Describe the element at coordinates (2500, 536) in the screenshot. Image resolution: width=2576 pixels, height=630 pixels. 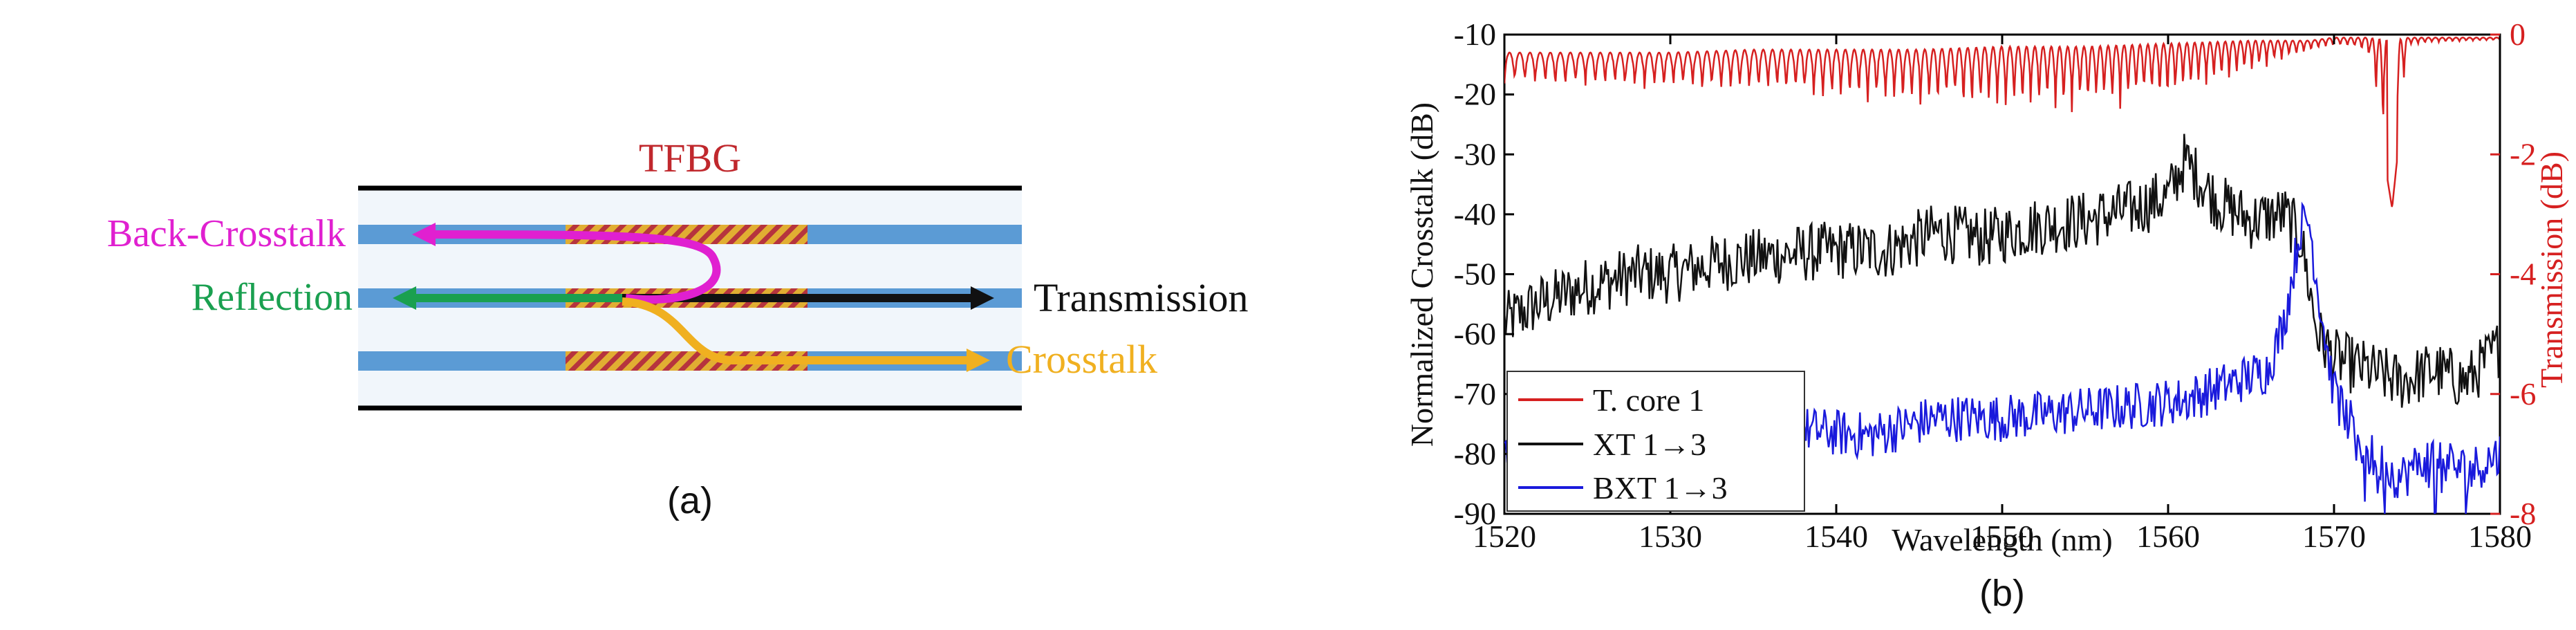
I see `x-tick-label: 1580` at that location.